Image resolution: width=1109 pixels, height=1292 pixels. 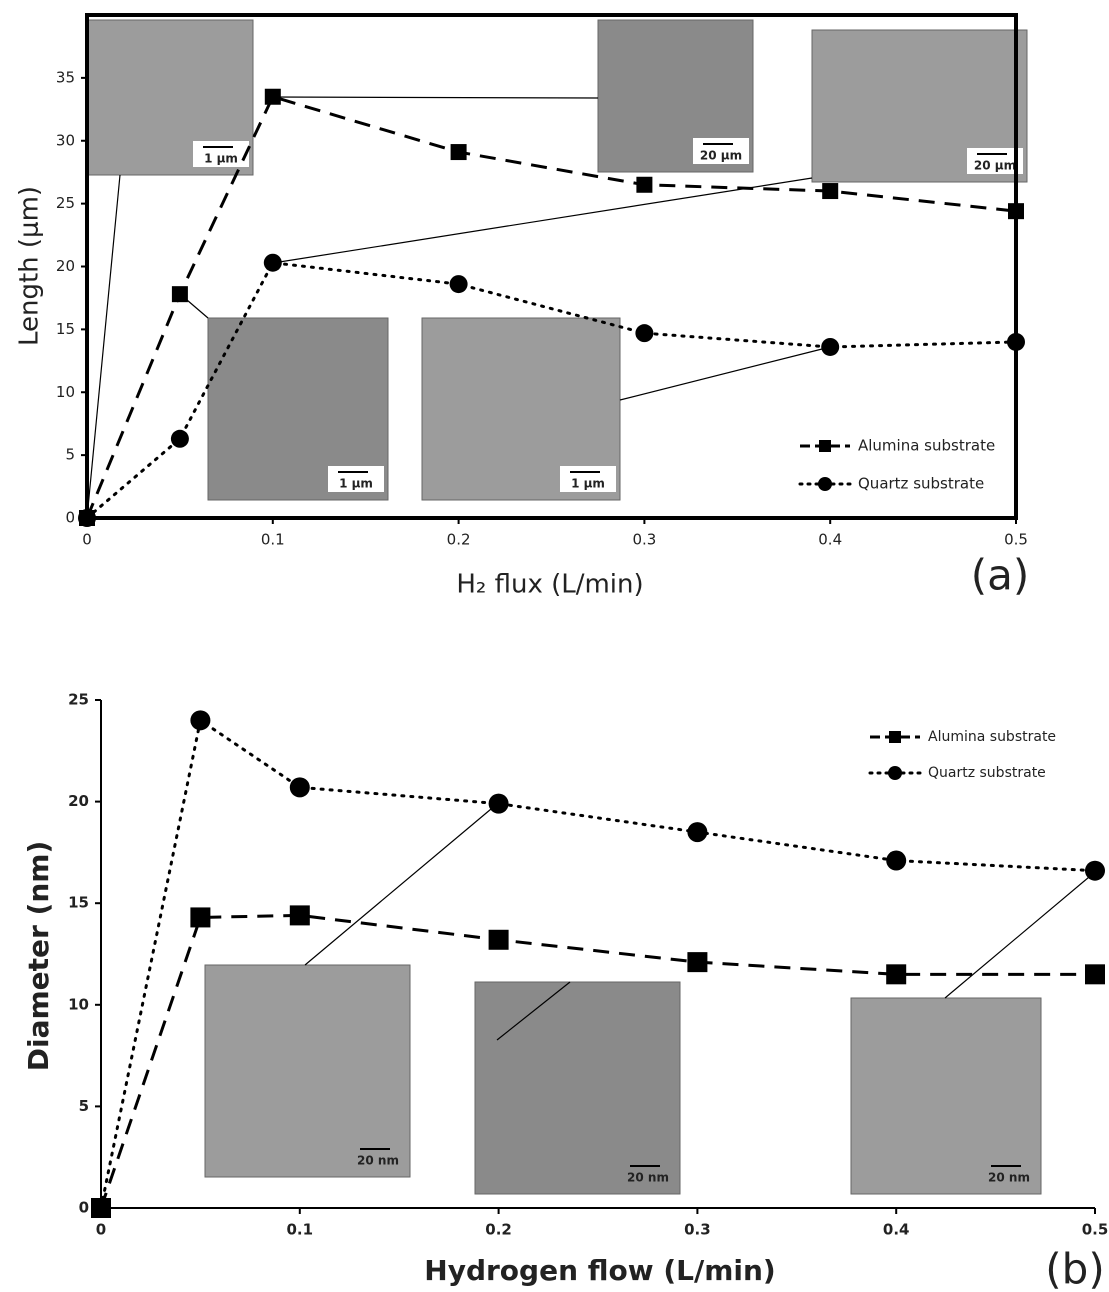 What do you see at coordinates (30, 266) in the screenshot?
I see `y-axis-label: Length (μm)` at bounding box center [30, 266].